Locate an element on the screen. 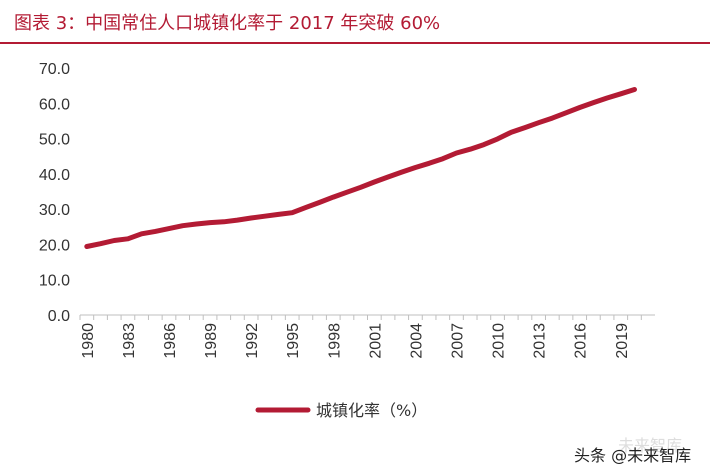 This screenshot has height=476, width=710. x-tick-label: 1986 is located at coordinates (170, 341).